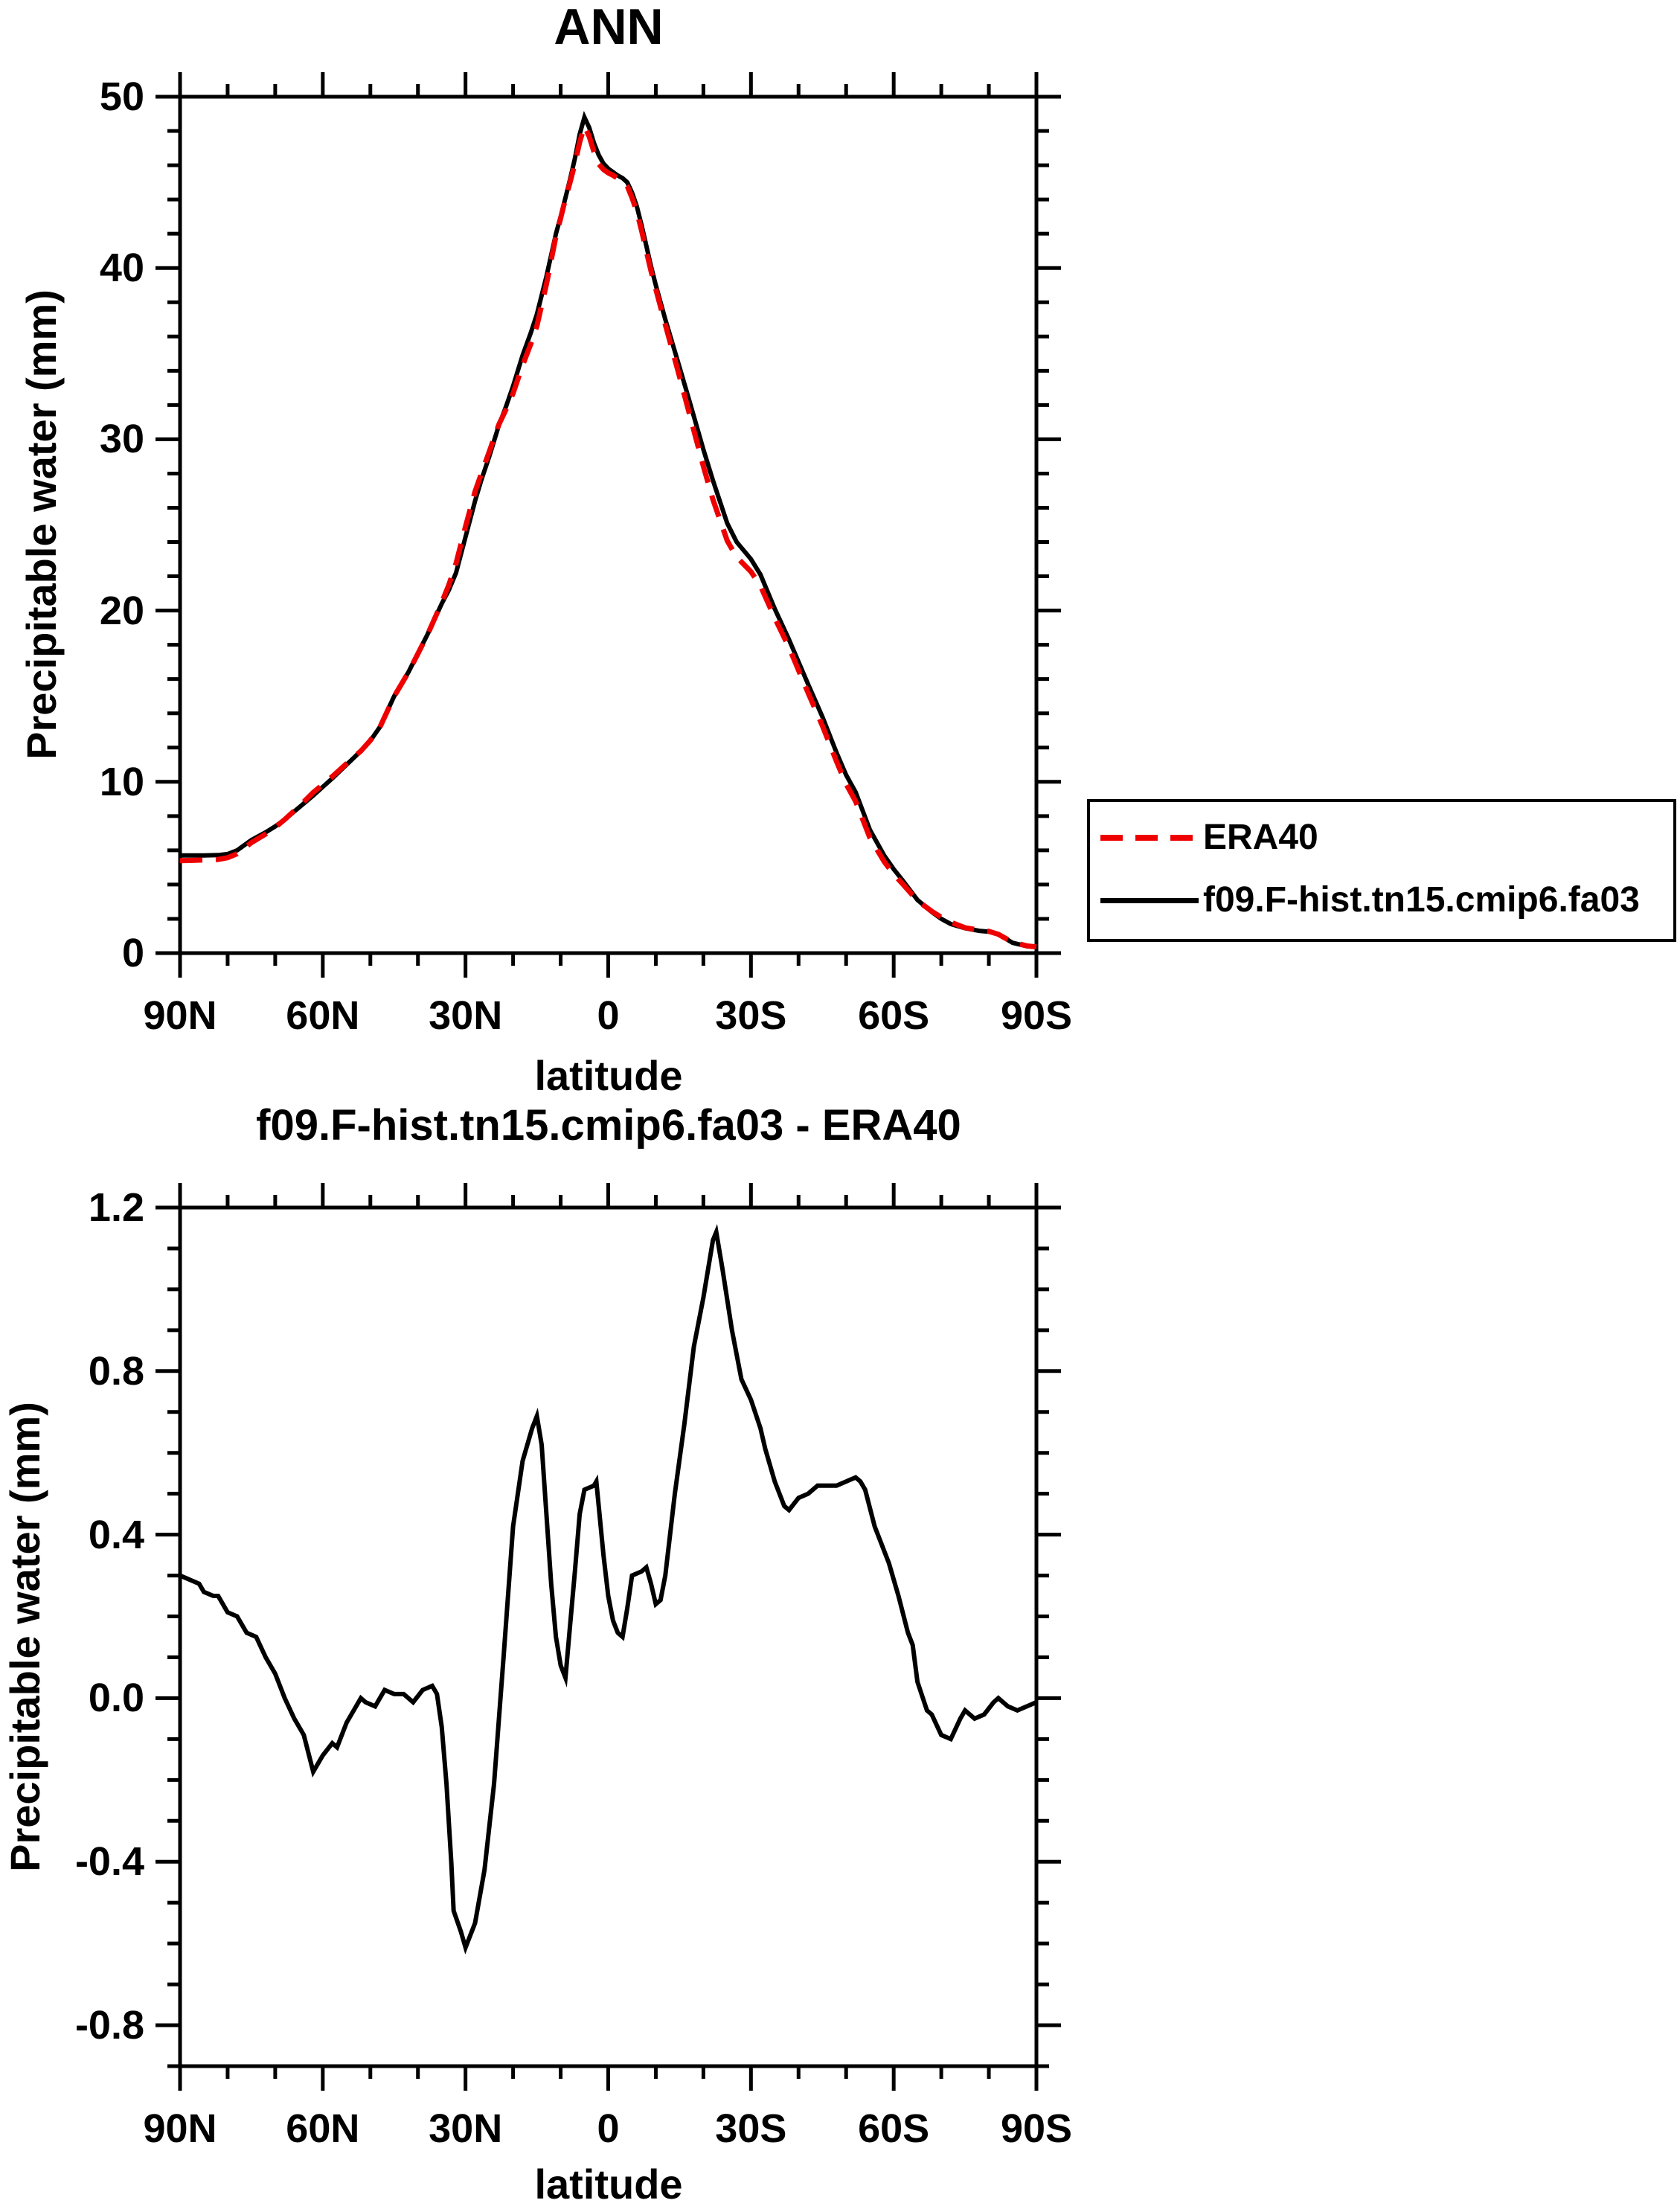  I want to click on bottom-panel-title: f09.F-hist.tn15.cmip6.fa03 - ERA40, so click(609, 1125).